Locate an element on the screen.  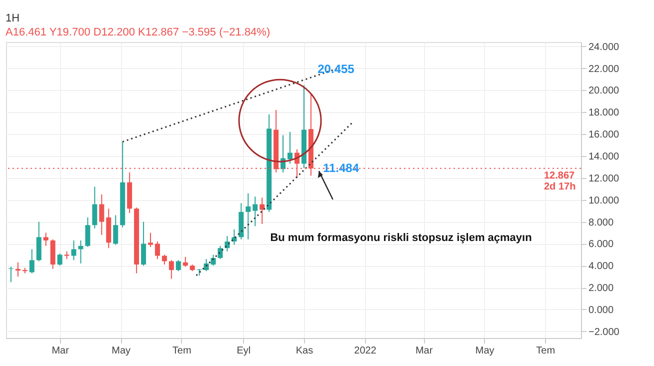
x-tick-label: Kas is located at coordinates (305, 351).